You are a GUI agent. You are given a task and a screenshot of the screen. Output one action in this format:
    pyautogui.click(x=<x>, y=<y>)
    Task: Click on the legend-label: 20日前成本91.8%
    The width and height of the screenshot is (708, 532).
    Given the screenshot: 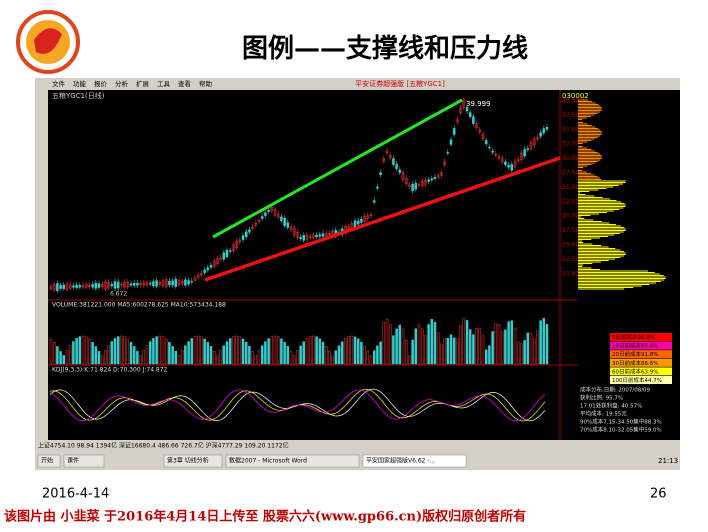 What is the action you would take?
    pyautogui.click(x=635, y=354)
    